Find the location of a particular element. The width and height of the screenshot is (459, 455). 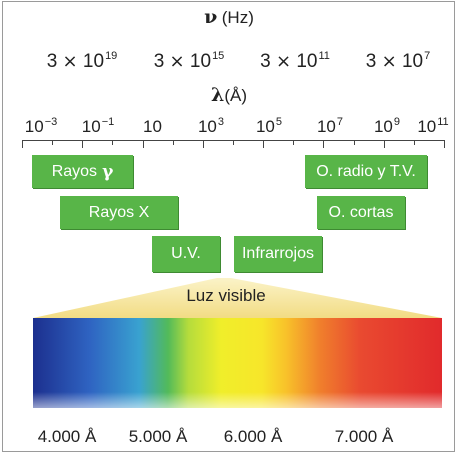

band-infrared-label: Infrarrojos is located at coordinates (278, 253).